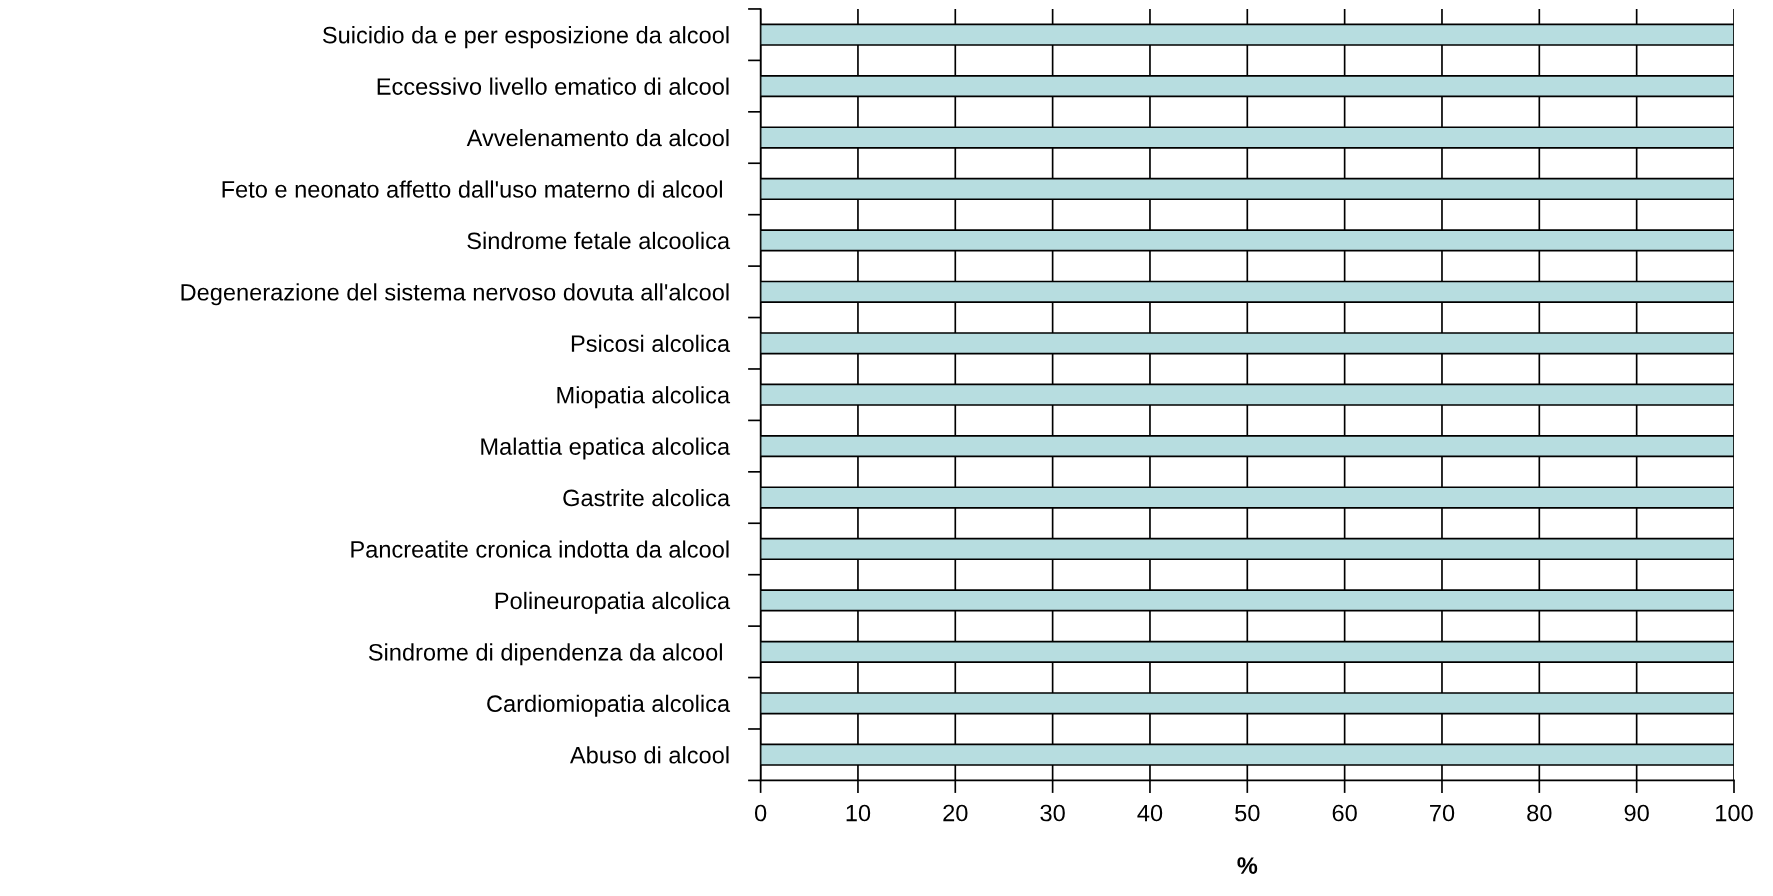 The height and width of the screenshot is (896, 1773). What do you see at coordinates (613, 602) in the screenshot?
I see `y-tick-label: Polineuropatia alcolica` at bounding box center [613, 602].